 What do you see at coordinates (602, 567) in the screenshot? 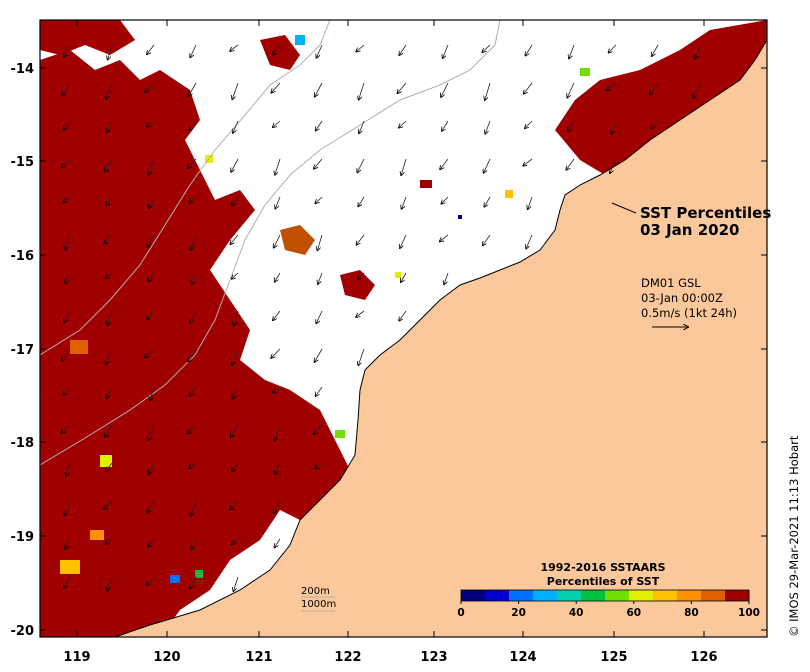
I see `colorbar-title-line1: 1992-2016 SSTAARS` at bounding box center [602, 567].